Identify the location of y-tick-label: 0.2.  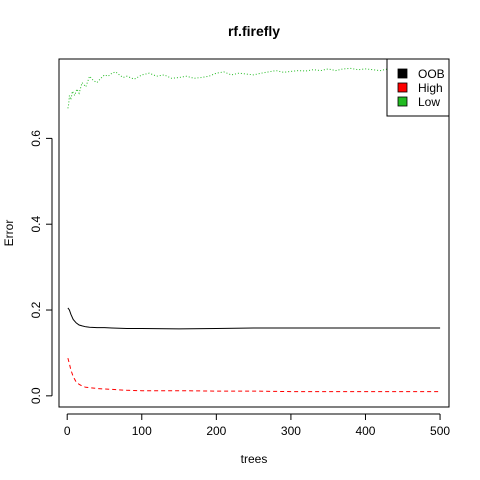
(36, 309).